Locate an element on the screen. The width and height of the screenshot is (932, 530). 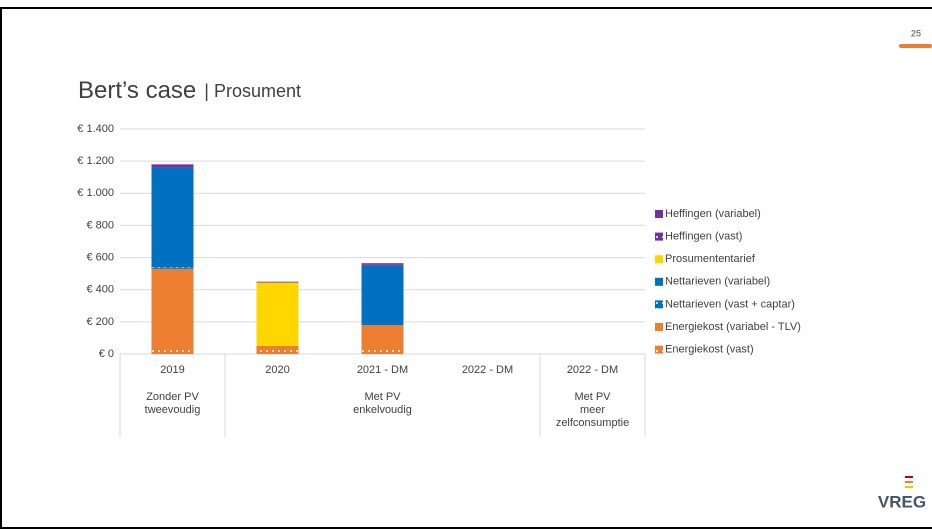
slide-title: Bert’s case | Prosument is located at coordinates (189, 90).